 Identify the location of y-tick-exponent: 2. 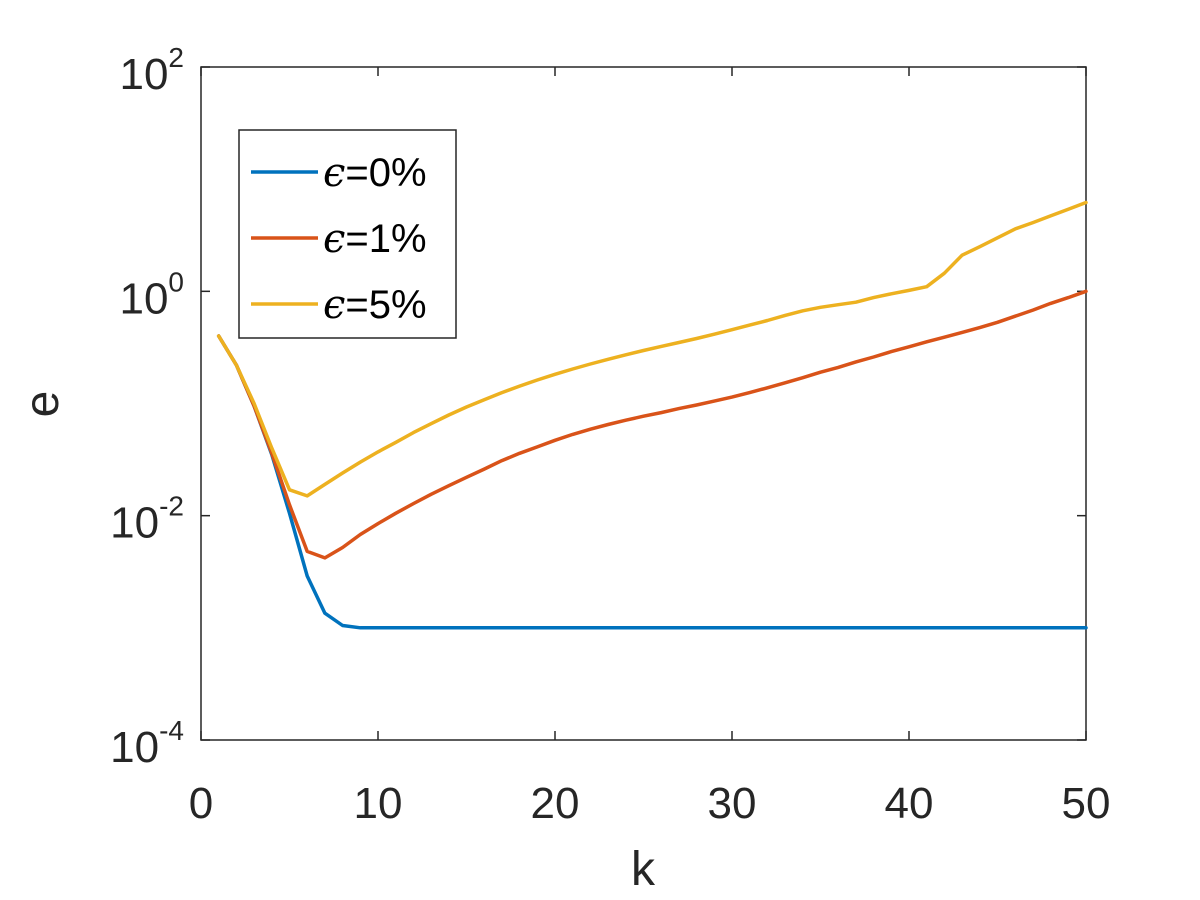
(176, 57).